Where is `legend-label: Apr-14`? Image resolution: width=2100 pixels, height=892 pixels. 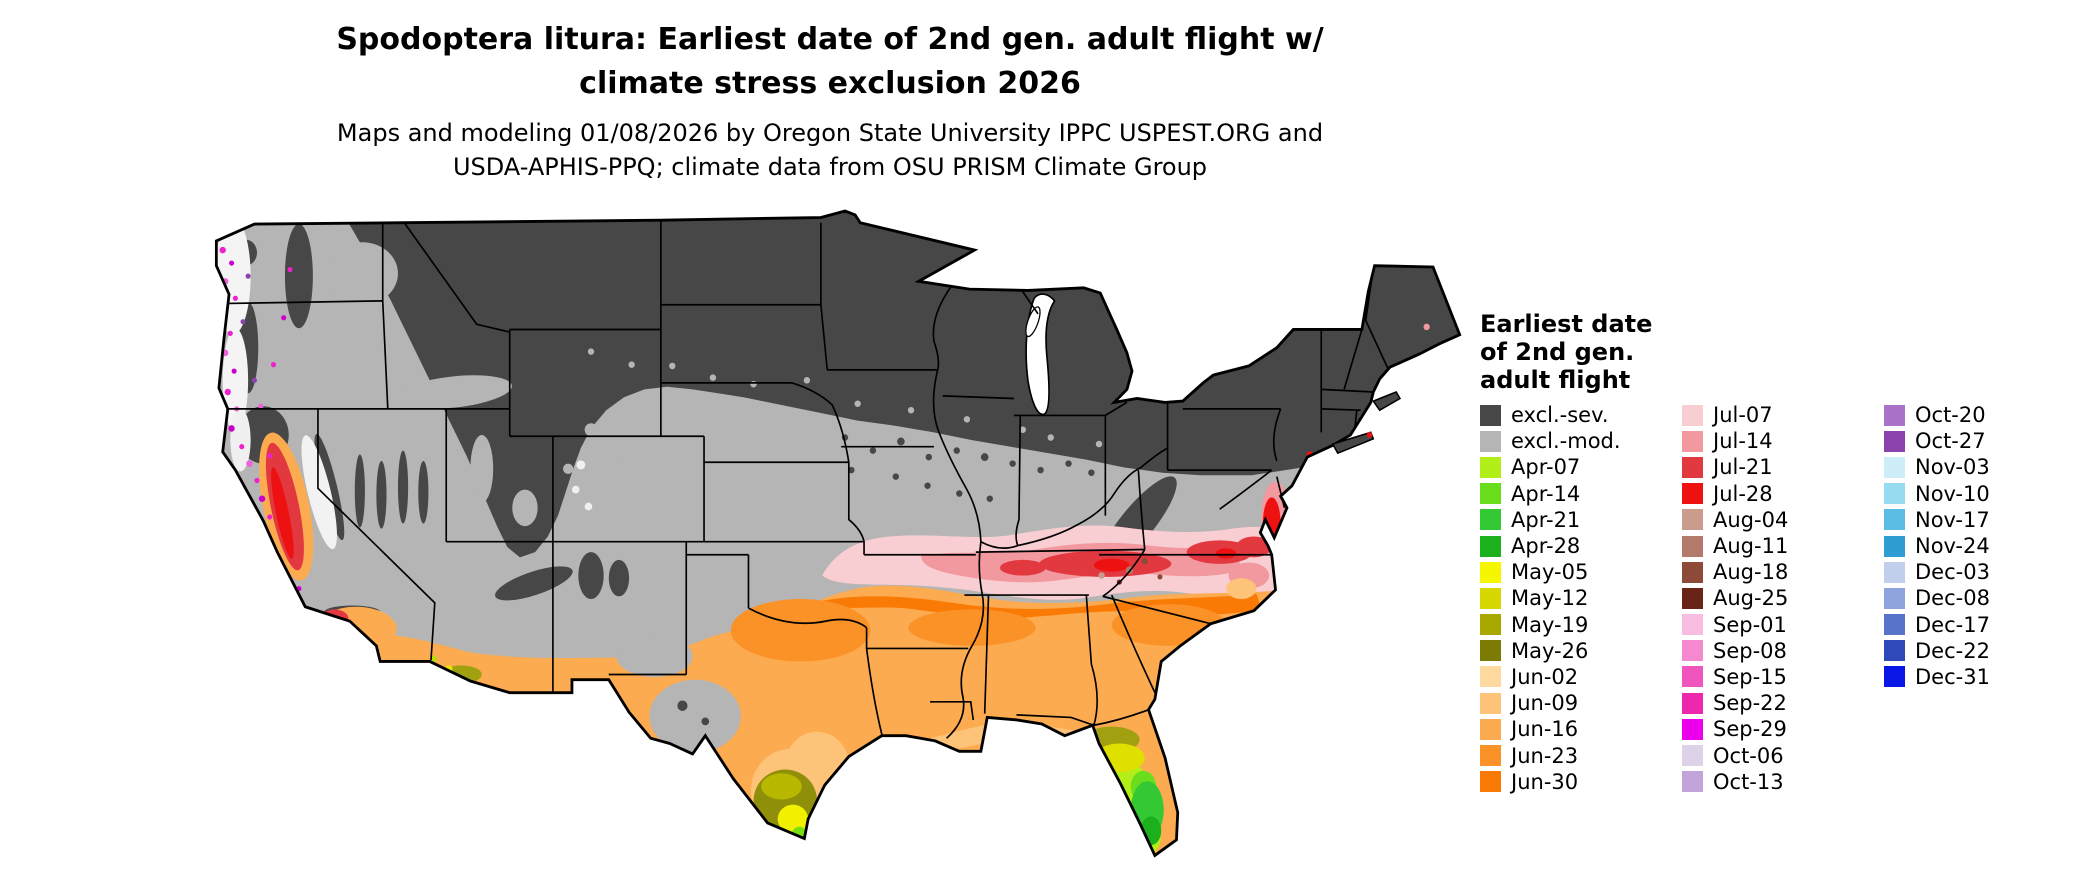
legend-label: Apr-14 is located at coordinates (1546, 493).